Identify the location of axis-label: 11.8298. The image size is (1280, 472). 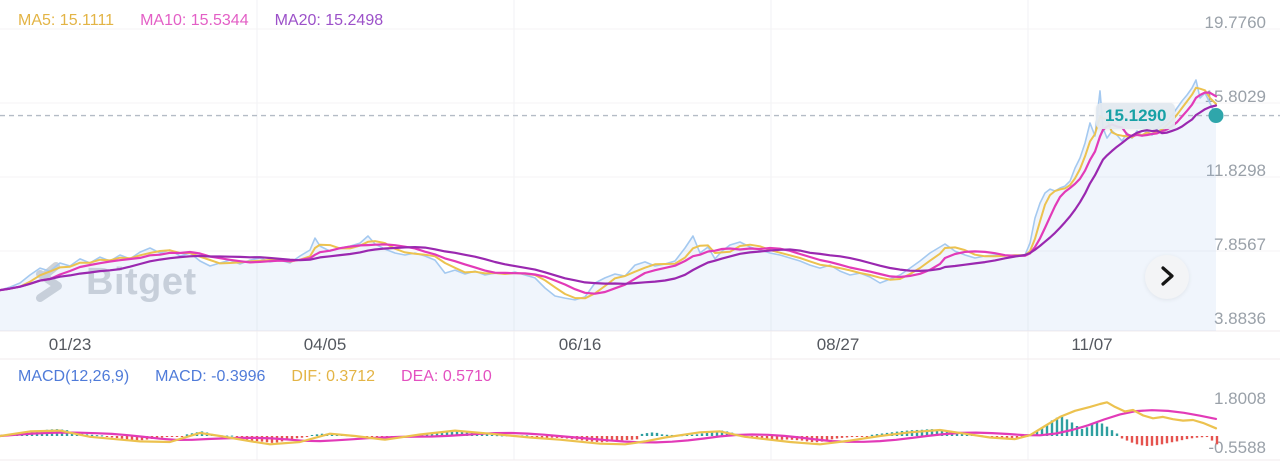
(1235, 170).